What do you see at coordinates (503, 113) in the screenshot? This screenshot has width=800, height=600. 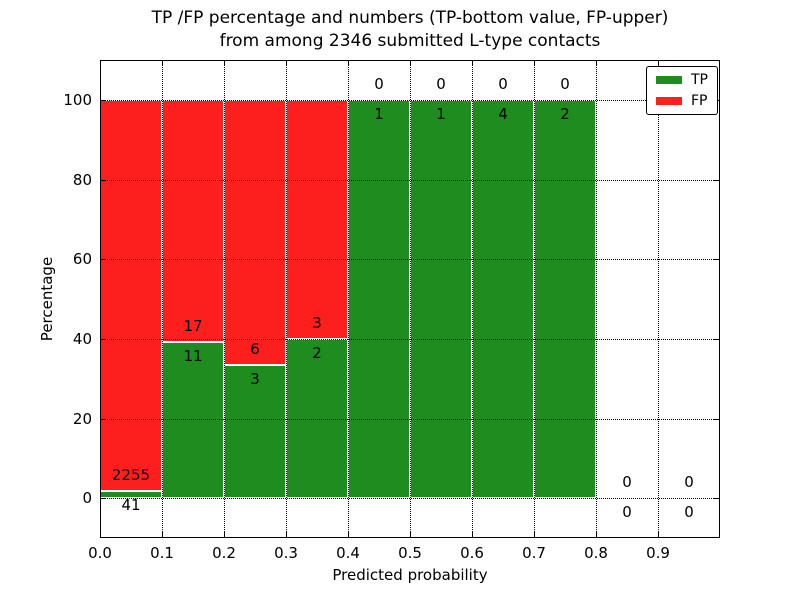 I see `tp-count-label: 4` at bounding box center [503, 113].